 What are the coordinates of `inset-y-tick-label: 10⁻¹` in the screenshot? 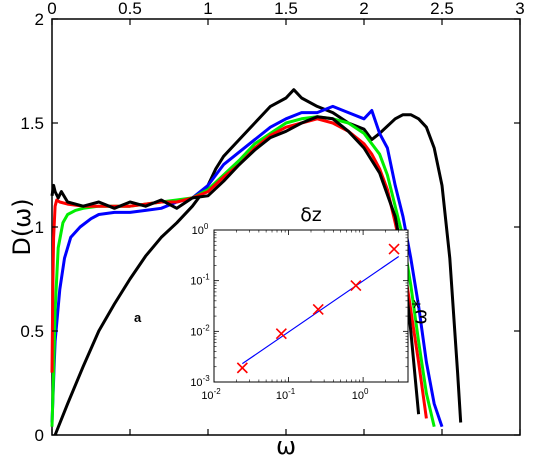 It's located at (200, 280).